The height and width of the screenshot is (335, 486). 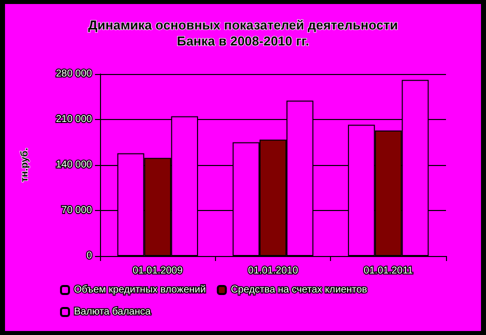 I want to click on y-tick-label: 70 000, so click(x=76, y=210).